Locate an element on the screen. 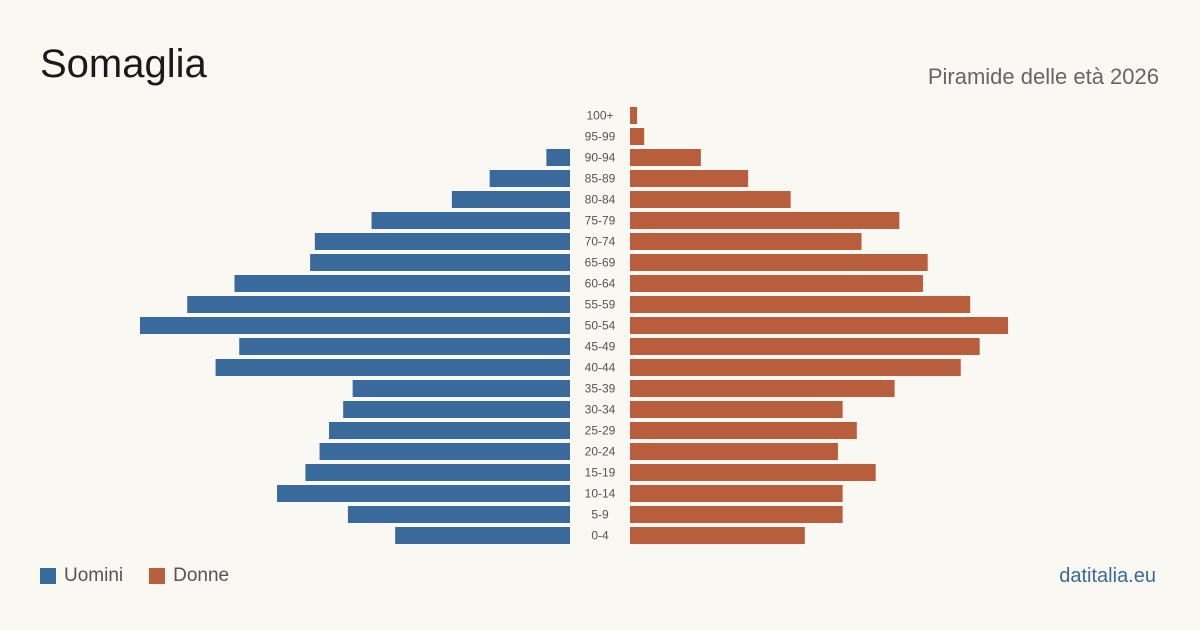 This screenshot has width=1200, height=630. age-label-20-24: 20-24 is located at coordinates (600, 452).